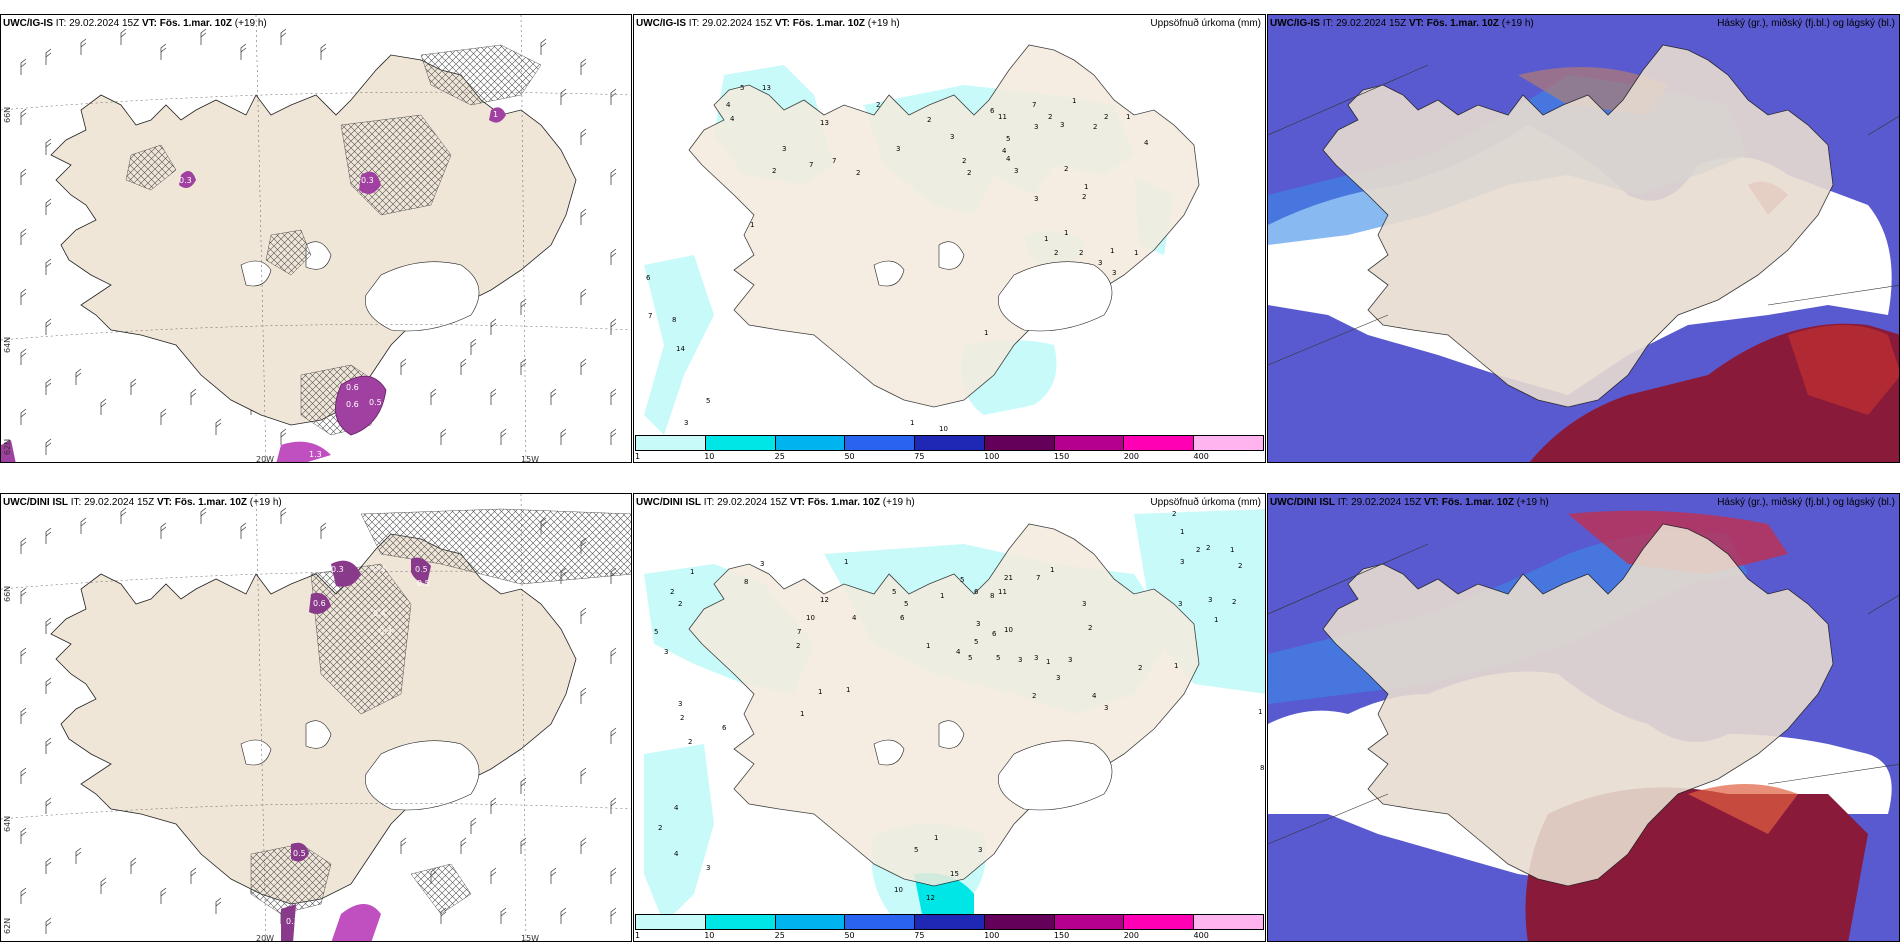  What do you see at coordinates (338, 284) in the screenshot?
I see `wind-values: 0.3 0.3 1 0.6 0.6 0.5 0.4 0.5 1.3` at bounding box center [338, 284].